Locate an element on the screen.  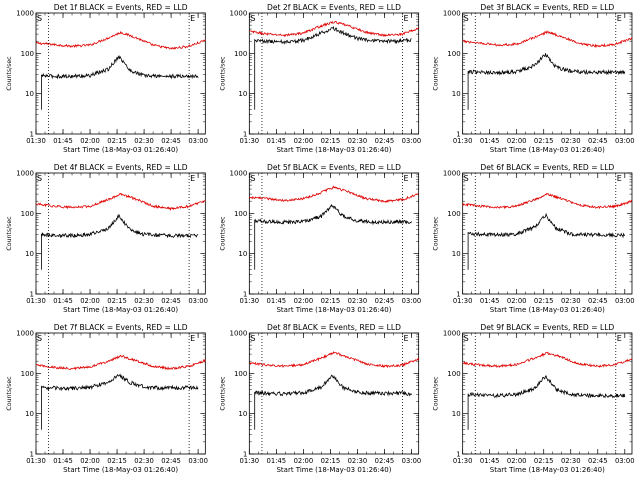
chart-title: Det 2f BLACK = Events, RED = LLD is located at coordinates (334, 7).